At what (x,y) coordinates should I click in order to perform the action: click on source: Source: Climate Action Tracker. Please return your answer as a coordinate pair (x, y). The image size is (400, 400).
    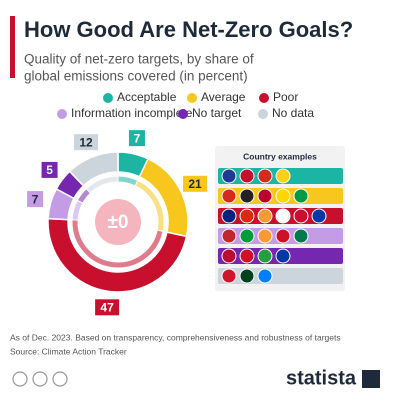
    Looking at the image, I should click on (68, 351).